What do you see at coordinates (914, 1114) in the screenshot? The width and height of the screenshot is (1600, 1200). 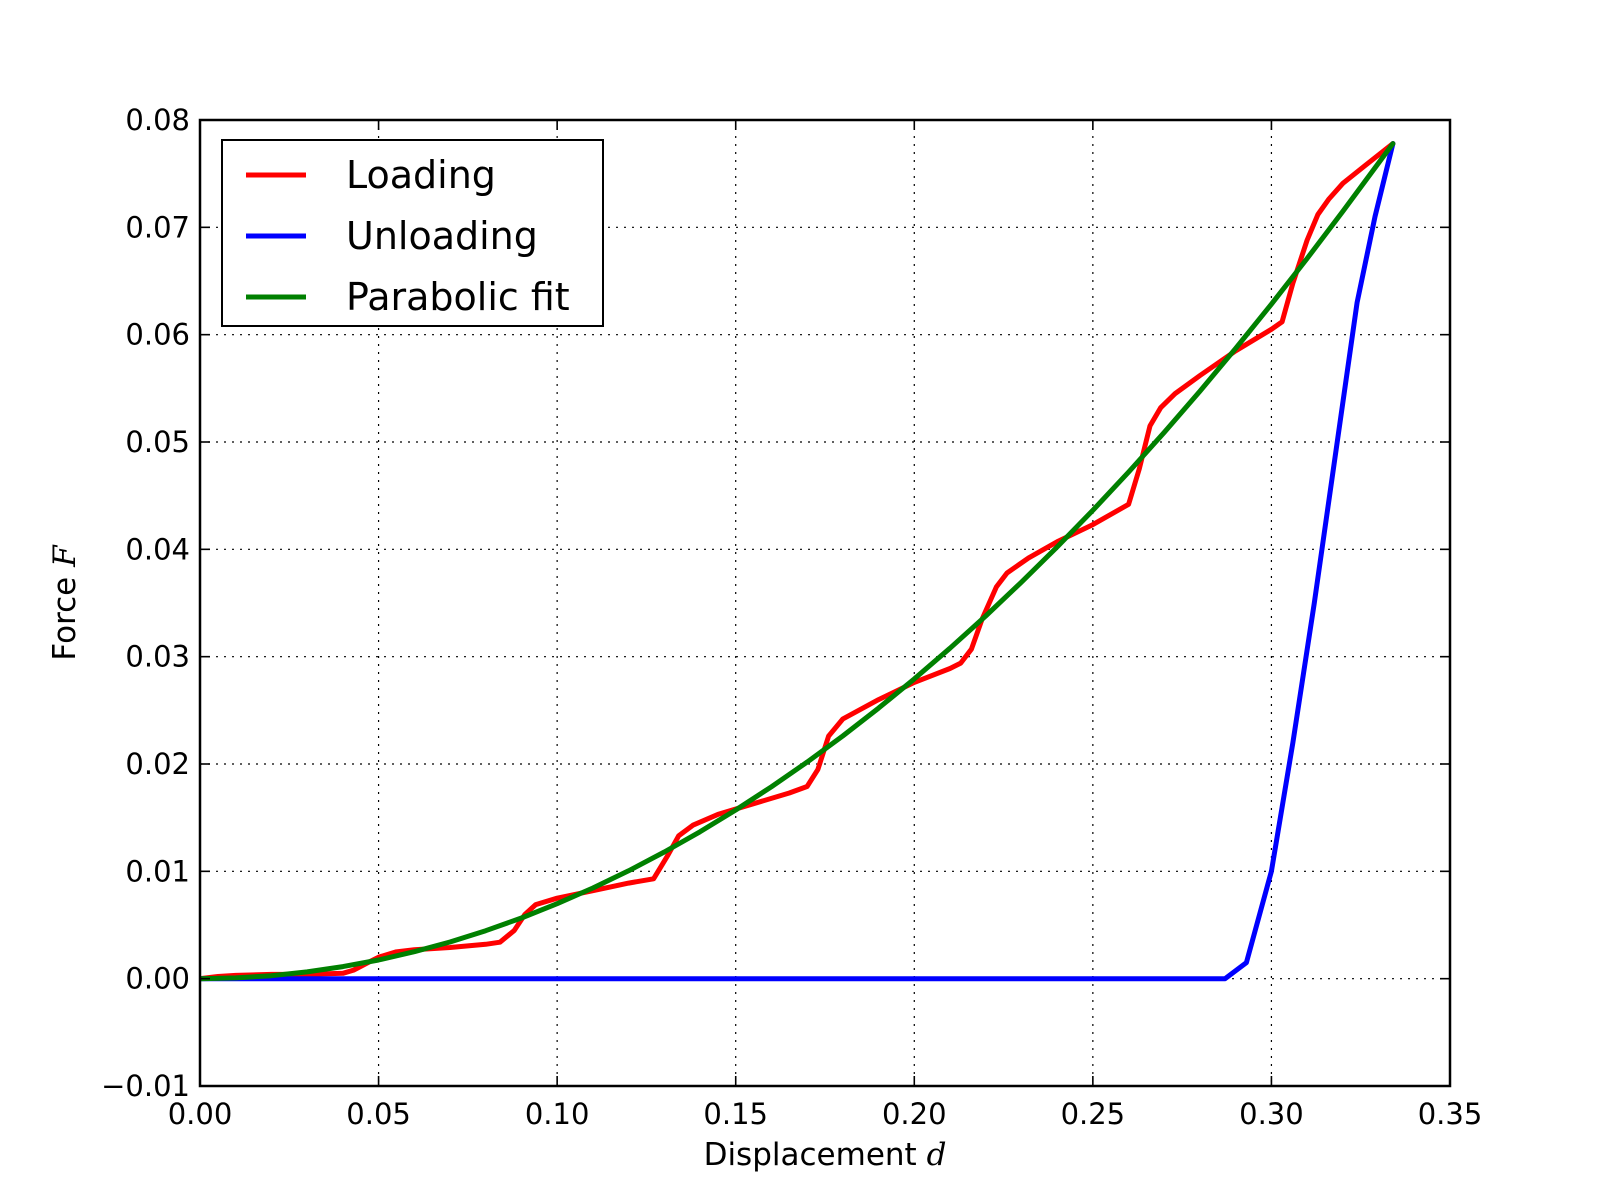 I see `x-tick-label: 0.20` at bounding box center [914, 1114].